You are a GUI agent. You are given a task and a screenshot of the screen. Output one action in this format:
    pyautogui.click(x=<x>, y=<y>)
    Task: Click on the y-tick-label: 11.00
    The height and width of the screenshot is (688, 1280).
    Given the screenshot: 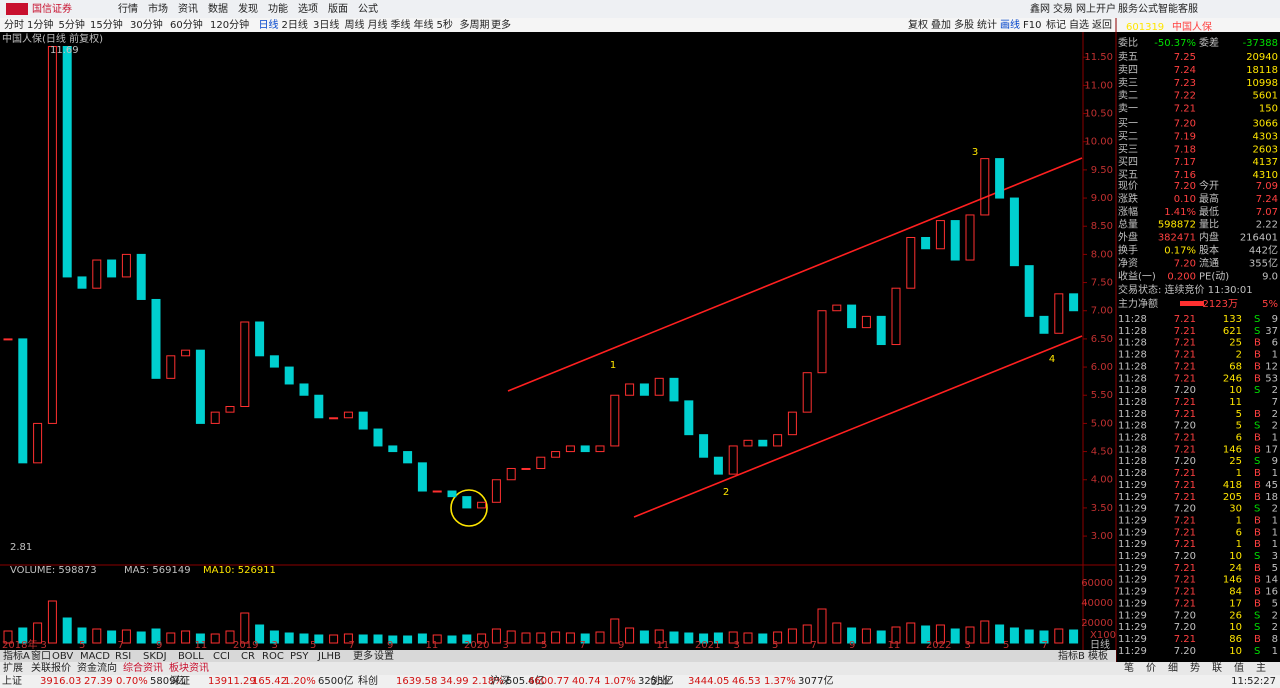 What is the action you would take?
    pyautogui.click(x=1098, y=85)
    